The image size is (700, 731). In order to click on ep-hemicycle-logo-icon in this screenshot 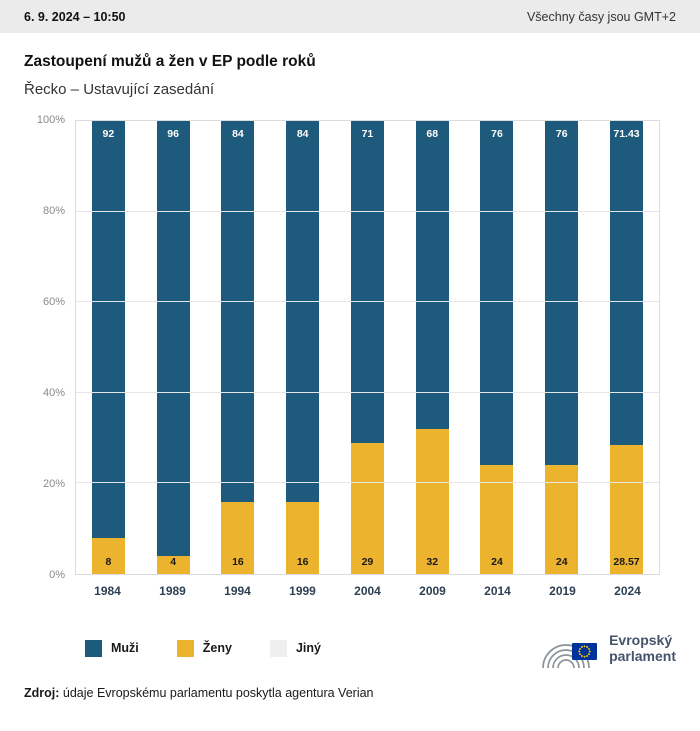, I will do `click(570, 656)`.